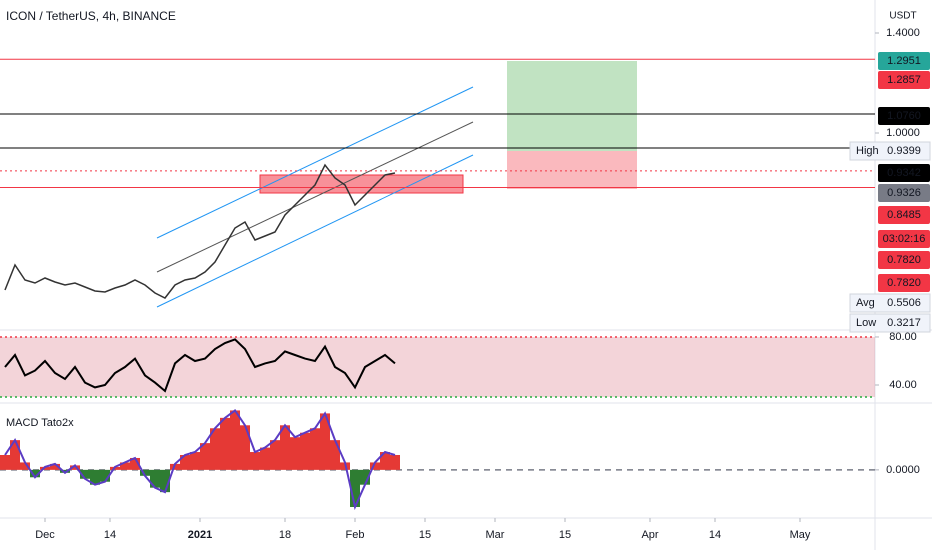  Describe the element at coordinates (572, 170) in the screenshot. I see `stop-zone` at that location.